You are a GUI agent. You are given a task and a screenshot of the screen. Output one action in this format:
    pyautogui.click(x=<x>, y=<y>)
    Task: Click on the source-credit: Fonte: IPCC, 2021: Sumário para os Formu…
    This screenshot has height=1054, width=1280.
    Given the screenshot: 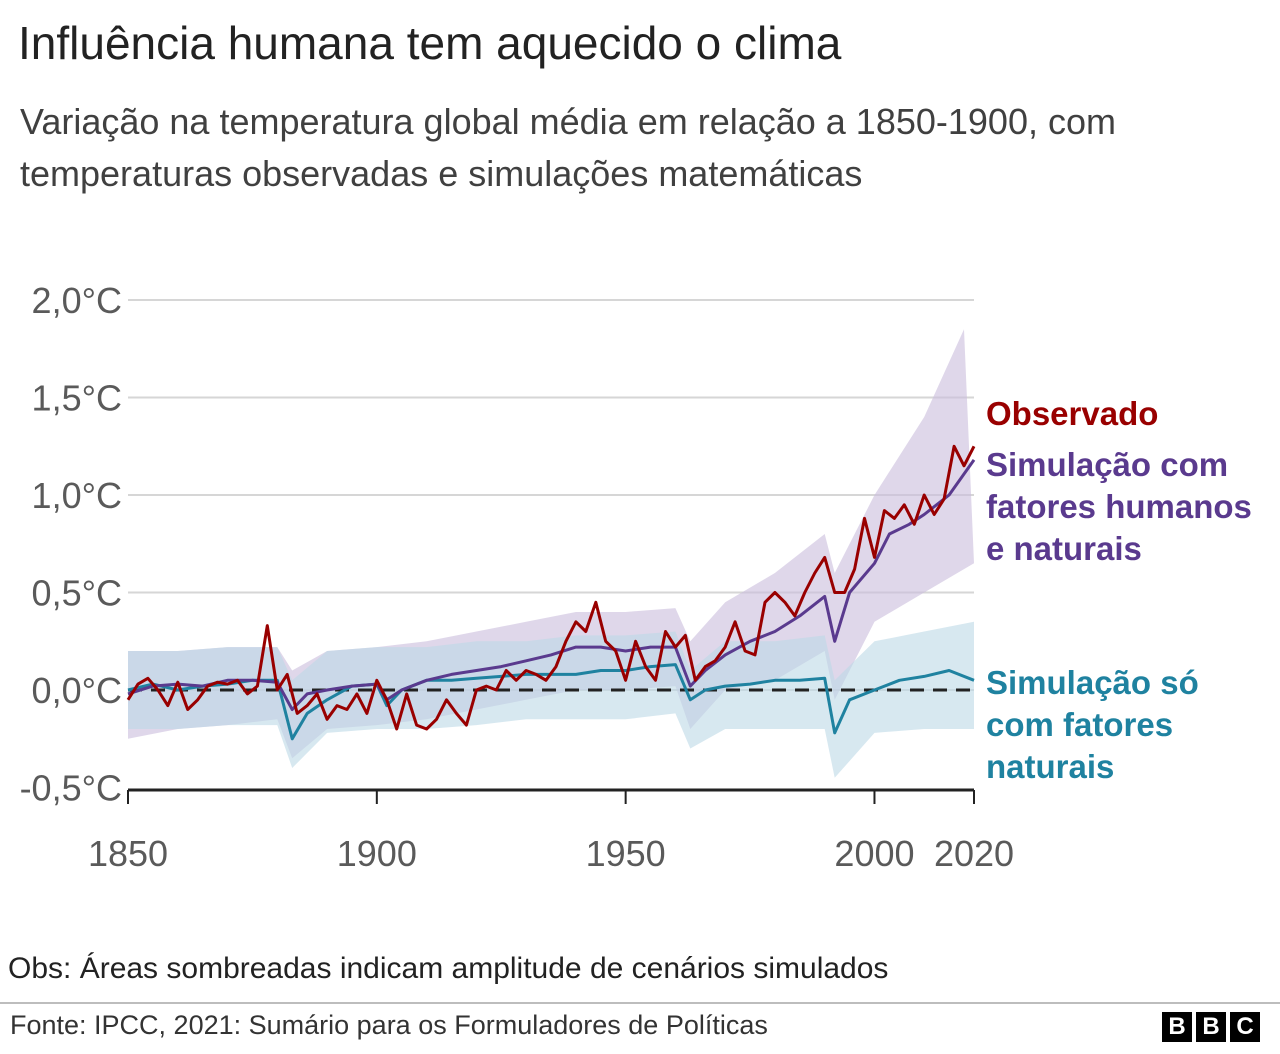 What is the action you would take?
    pyautogui.click(x=389, y=1025)
    